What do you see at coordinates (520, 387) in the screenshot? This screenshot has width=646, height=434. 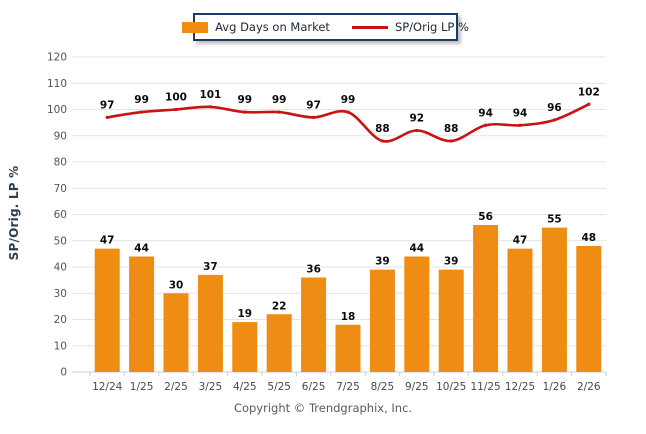 I see `x-tick-label: 12/25` at bounding box center [520, 387].